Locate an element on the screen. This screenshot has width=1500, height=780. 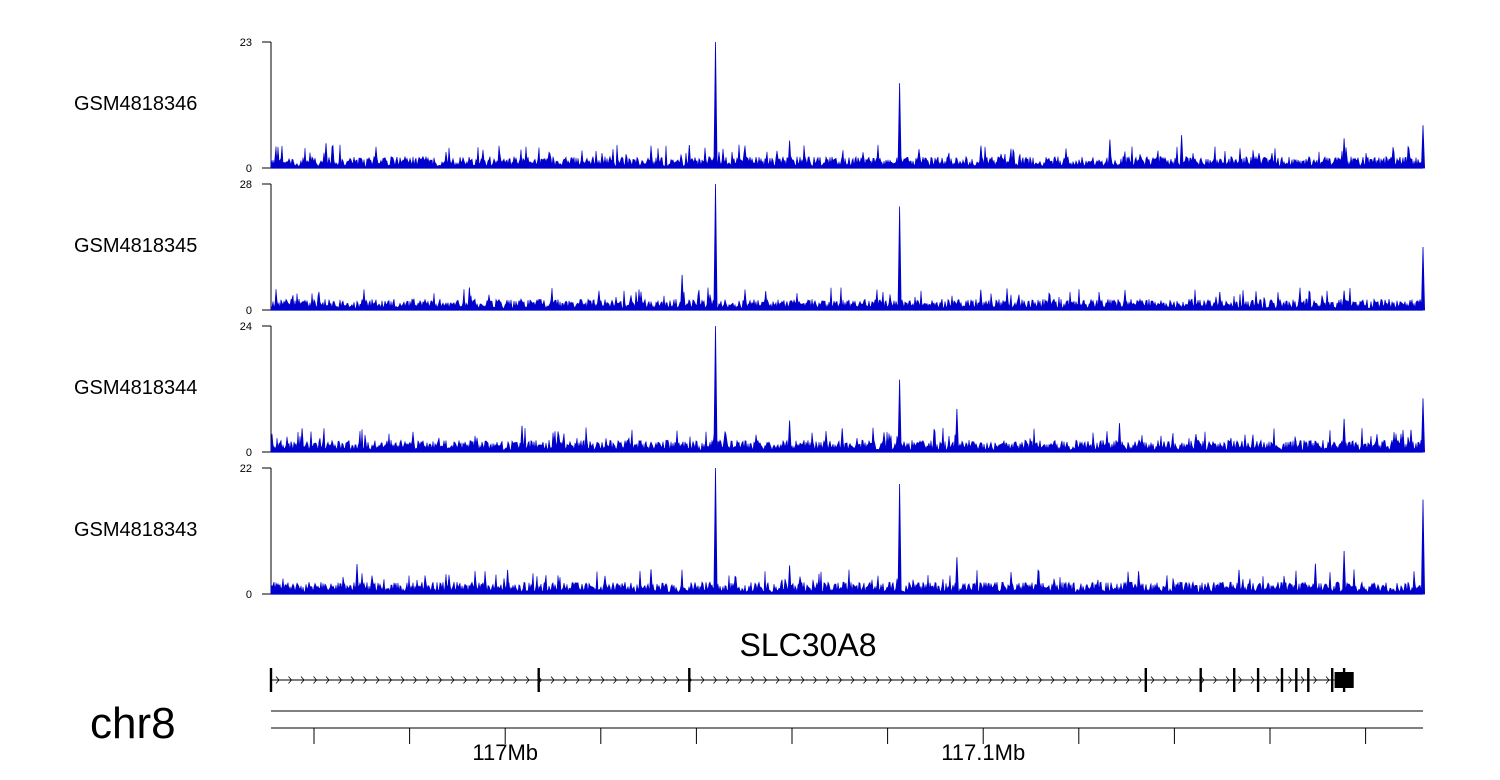
chromosome-label: chr8 is located at coordinates (133, 723).